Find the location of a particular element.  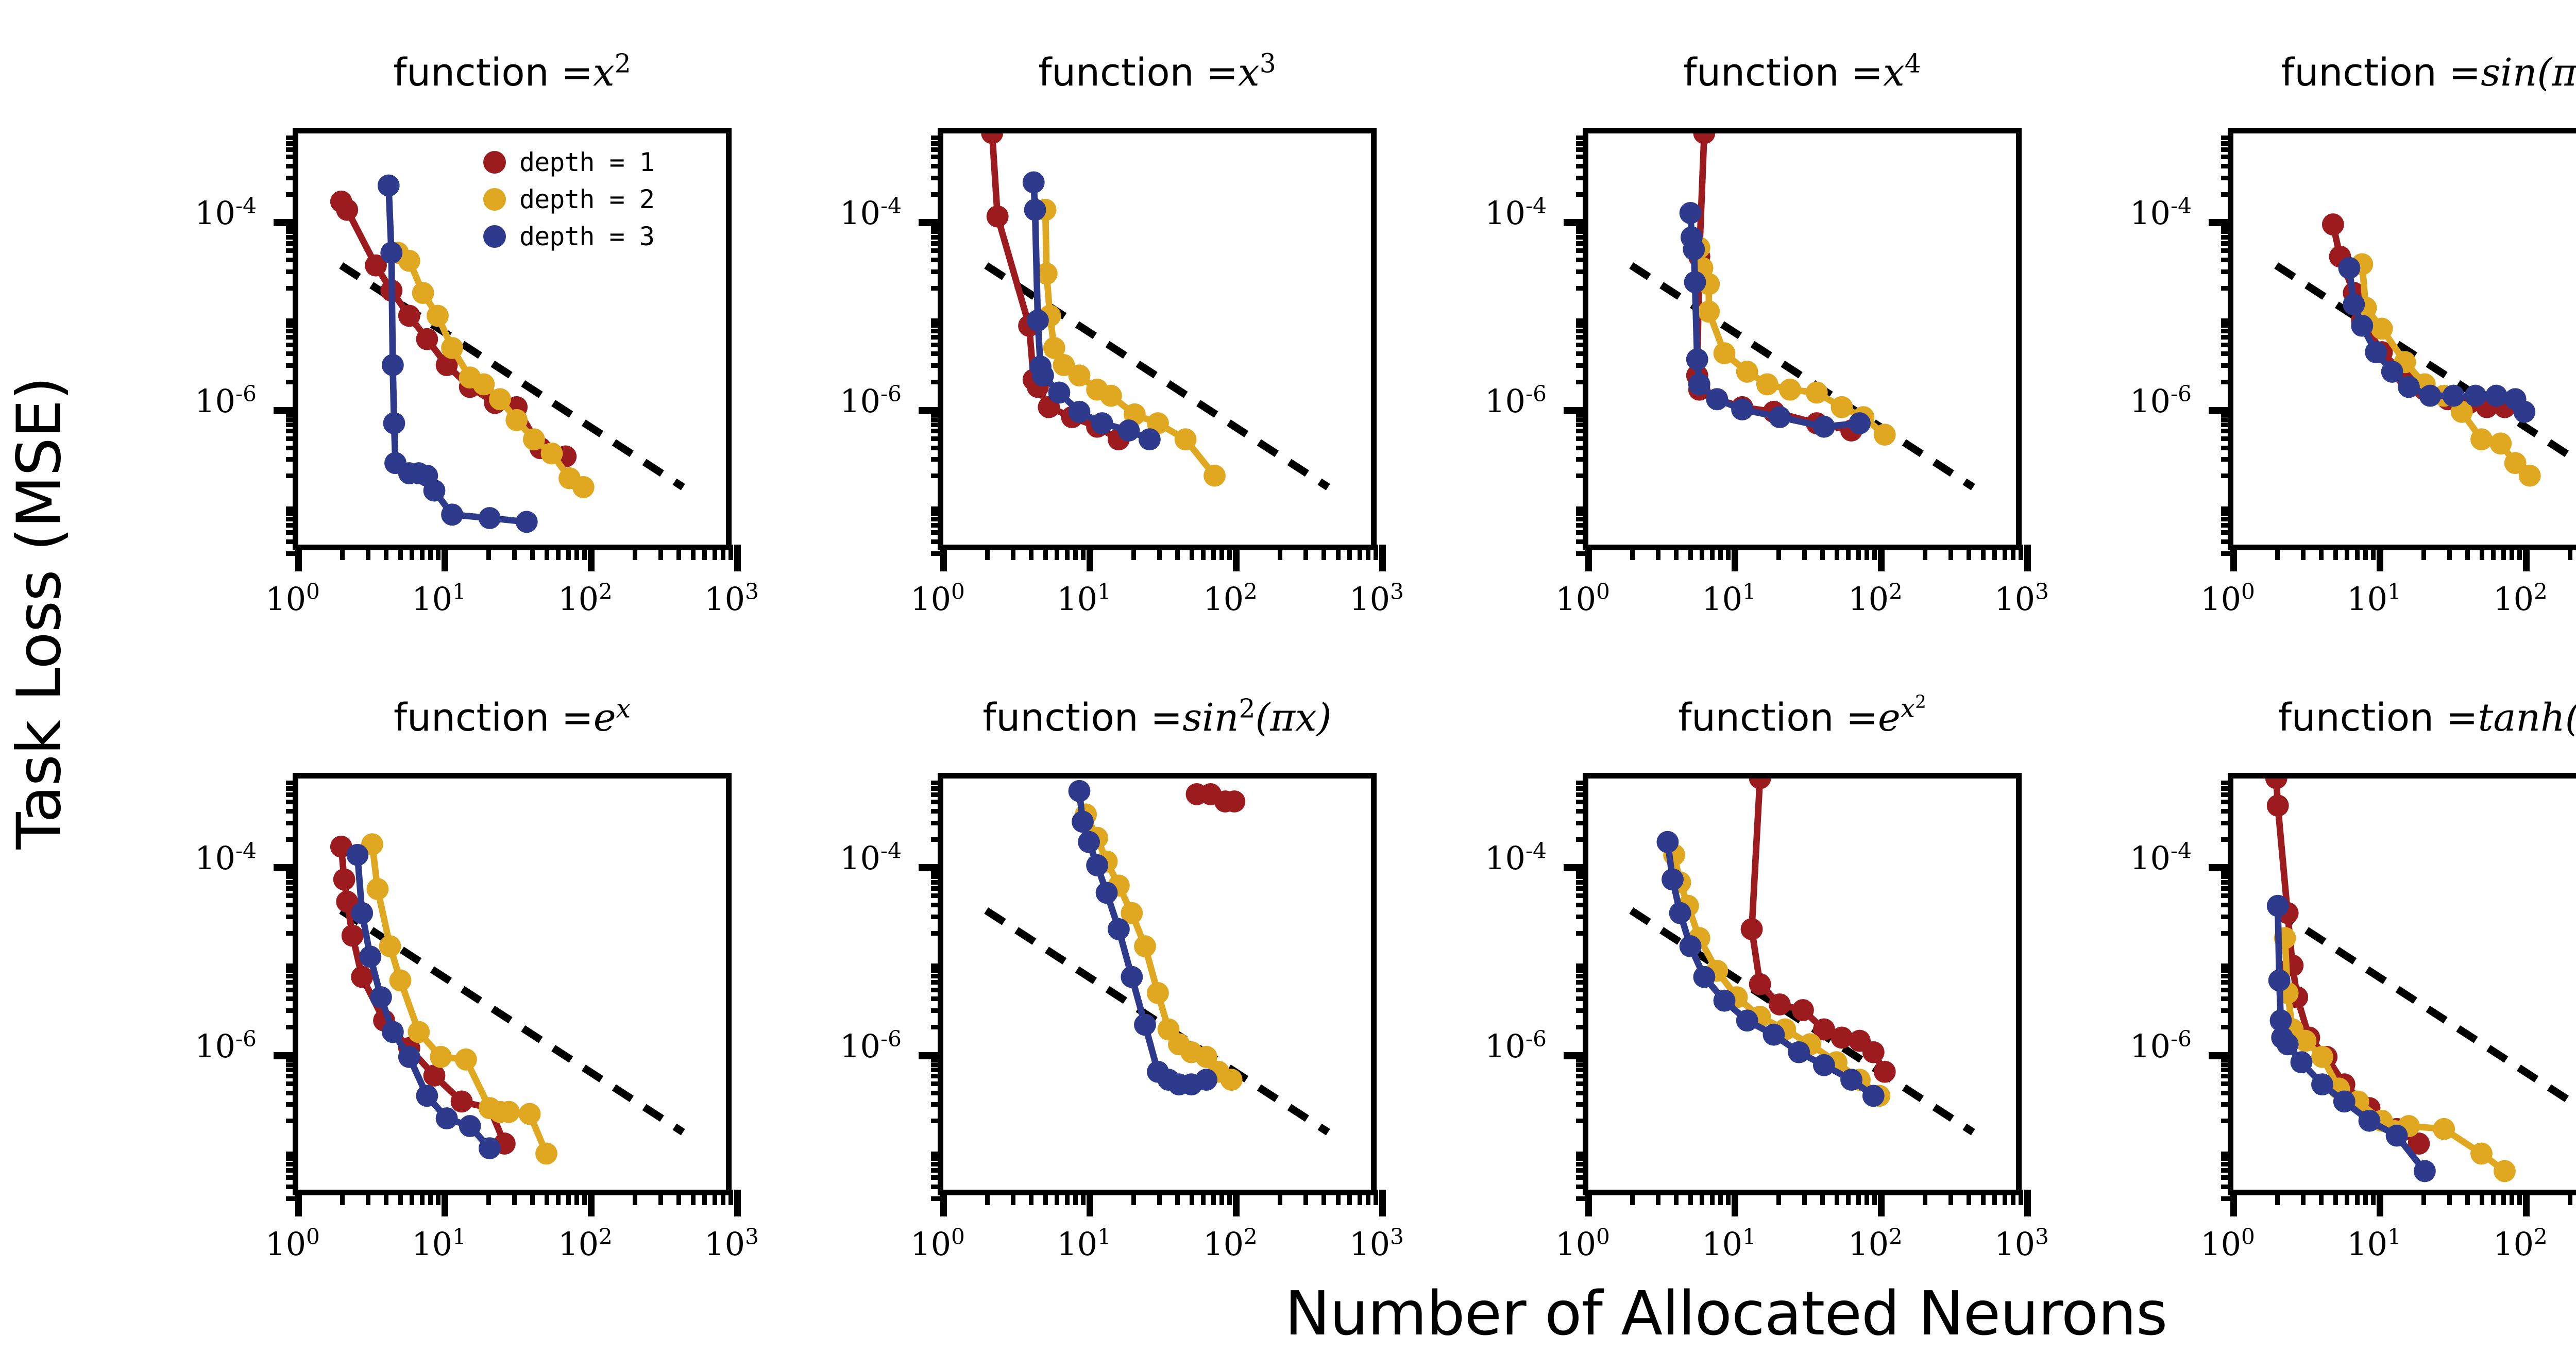

y-tick-label-1: 10⁻⁶ is located at coordinates (871, 400).